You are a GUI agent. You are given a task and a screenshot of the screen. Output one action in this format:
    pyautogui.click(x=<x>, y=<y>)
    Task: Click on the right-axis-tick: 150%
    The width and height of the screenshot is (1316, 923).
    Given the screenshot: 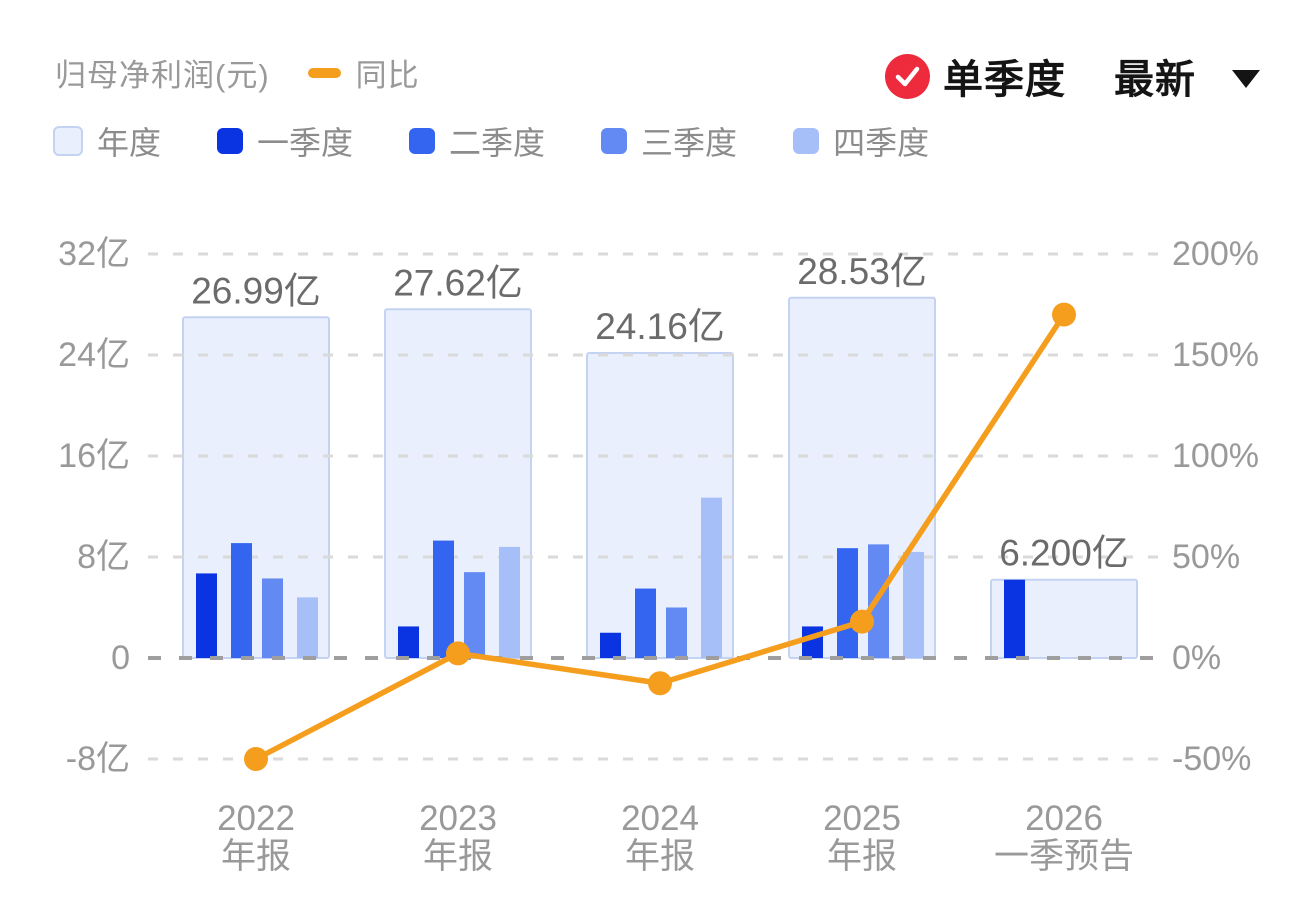 What is the action you would take?
    pyautogui.click(x=1215, y=355)
    